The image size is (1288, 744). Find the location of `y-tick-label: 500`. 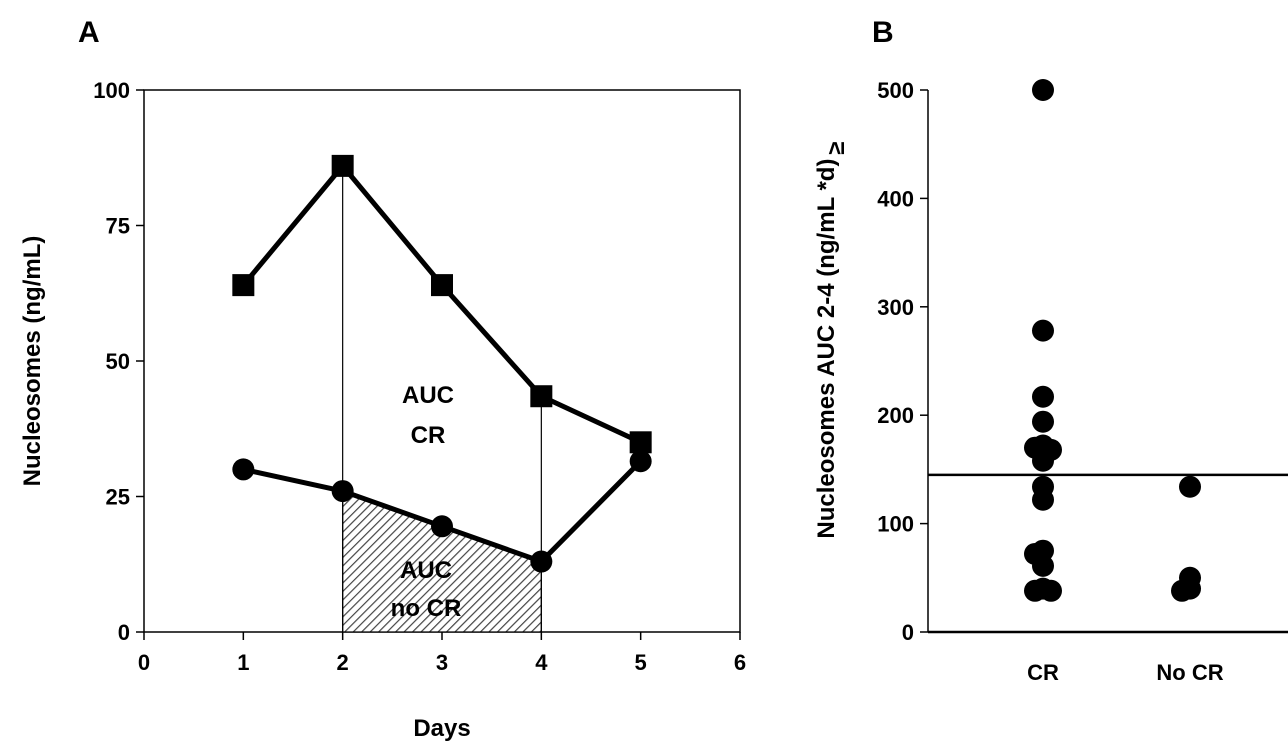

y-tick-label: 500 is located at coordinates (895, 90).